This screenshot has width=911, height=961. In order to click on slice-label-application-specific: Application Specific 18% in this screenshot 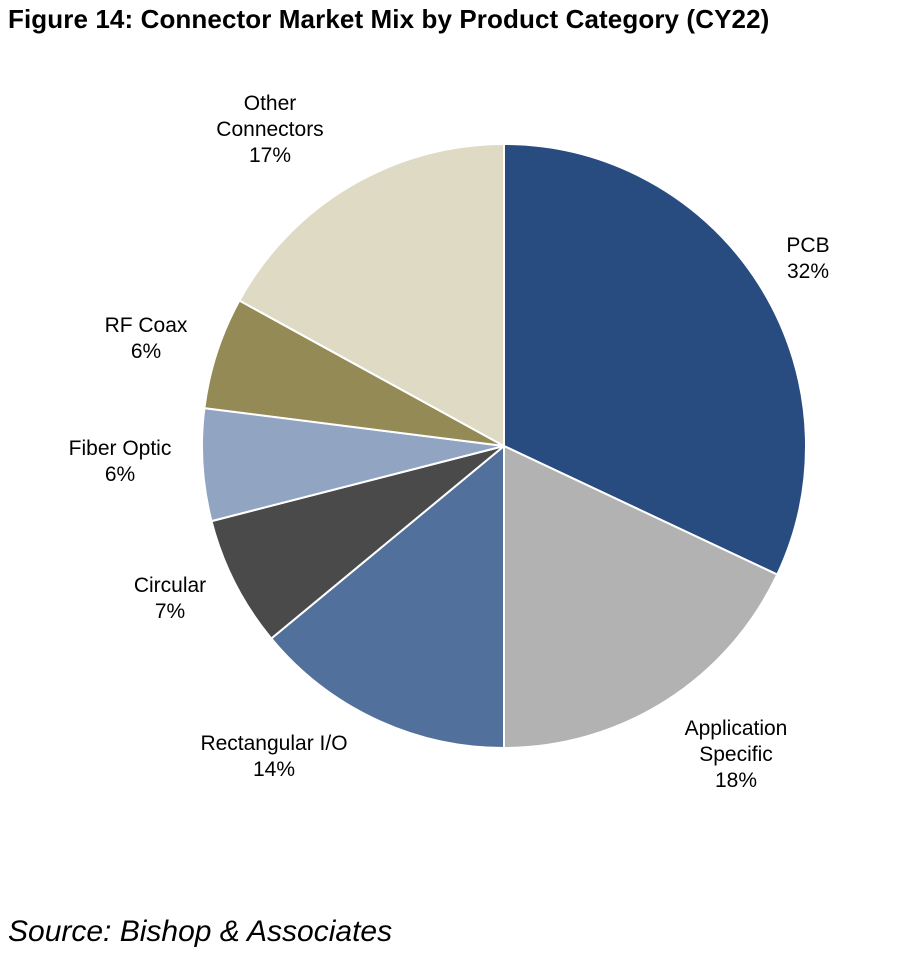, I will do `click(736, 754)`.